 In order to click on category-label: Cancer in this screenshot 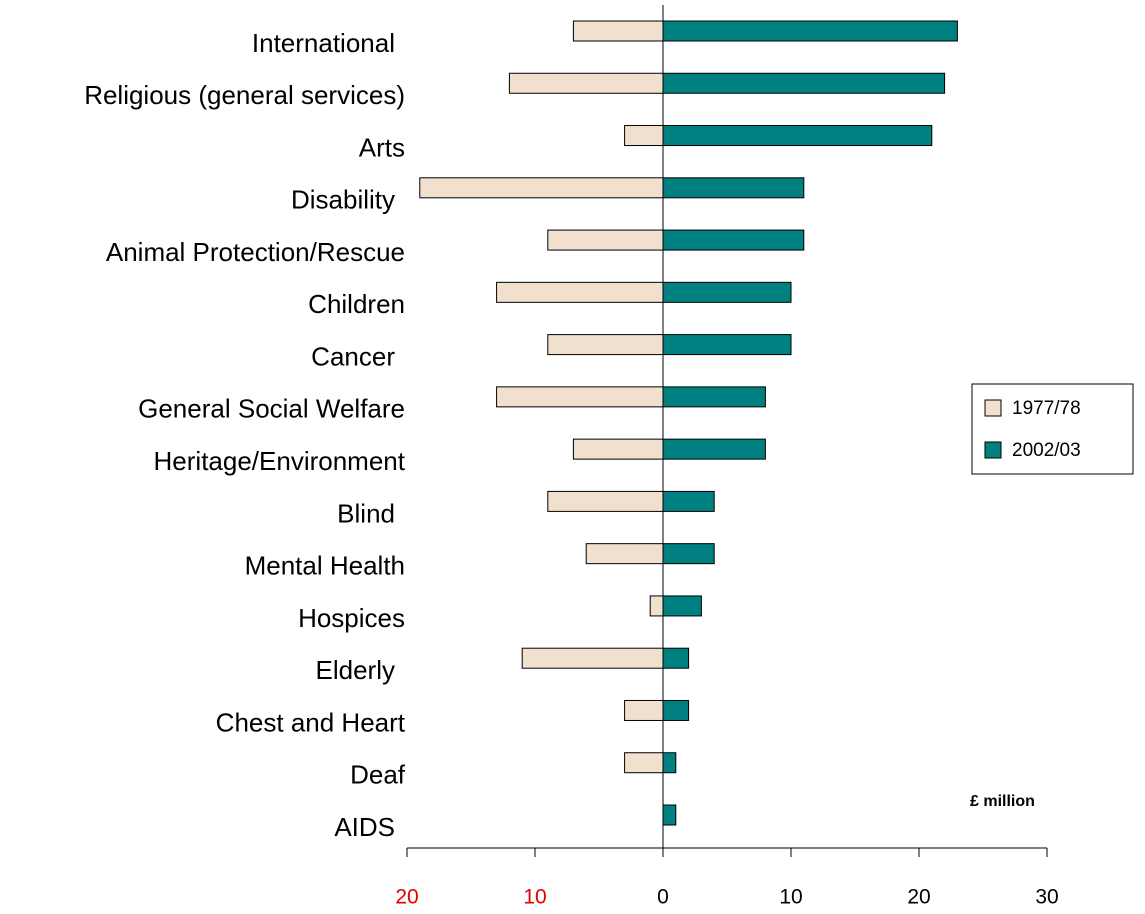, I will do `click(353, 356)`.